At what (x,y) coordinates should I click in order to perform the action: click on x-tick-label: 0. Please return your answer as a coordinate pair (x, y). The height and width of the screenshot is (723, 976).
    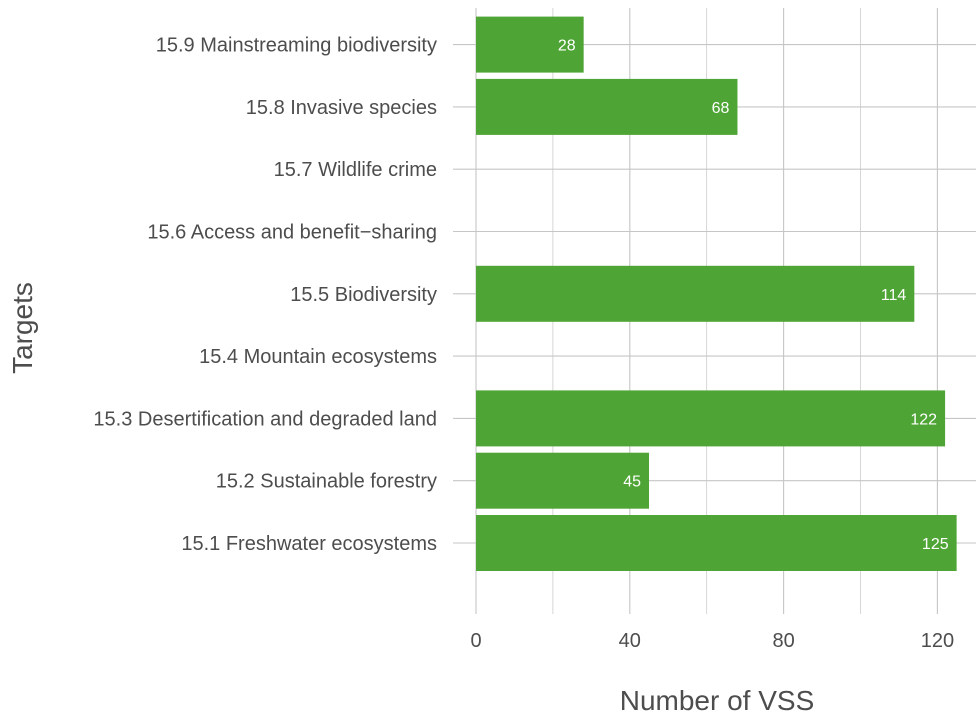
    Looking at the image, I should click on (475, 641).